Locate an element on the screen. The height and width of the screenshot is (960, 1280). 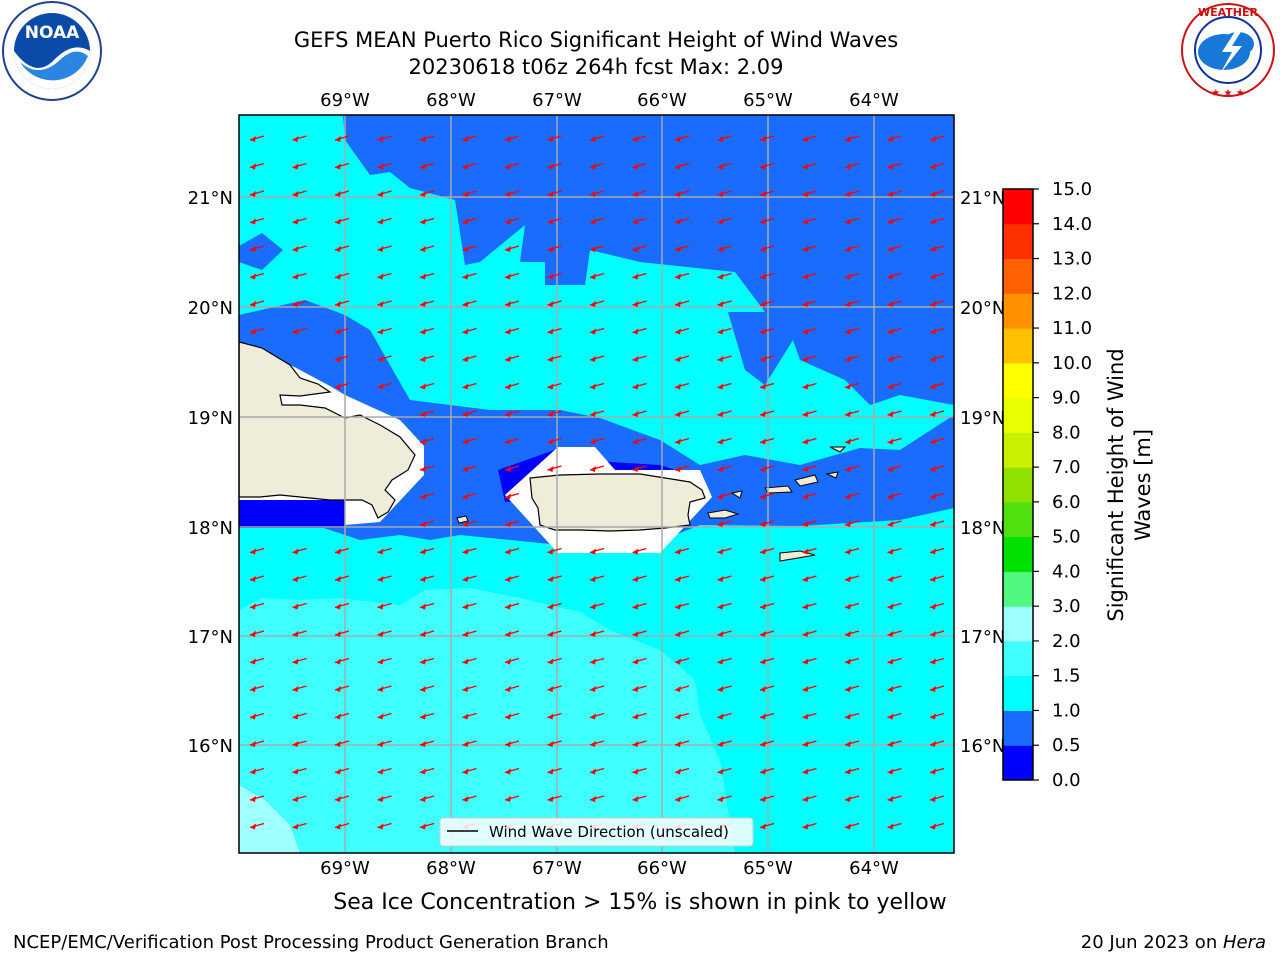
colorbar-tick-label: 6.0 is located at coordinates (1066, 502).